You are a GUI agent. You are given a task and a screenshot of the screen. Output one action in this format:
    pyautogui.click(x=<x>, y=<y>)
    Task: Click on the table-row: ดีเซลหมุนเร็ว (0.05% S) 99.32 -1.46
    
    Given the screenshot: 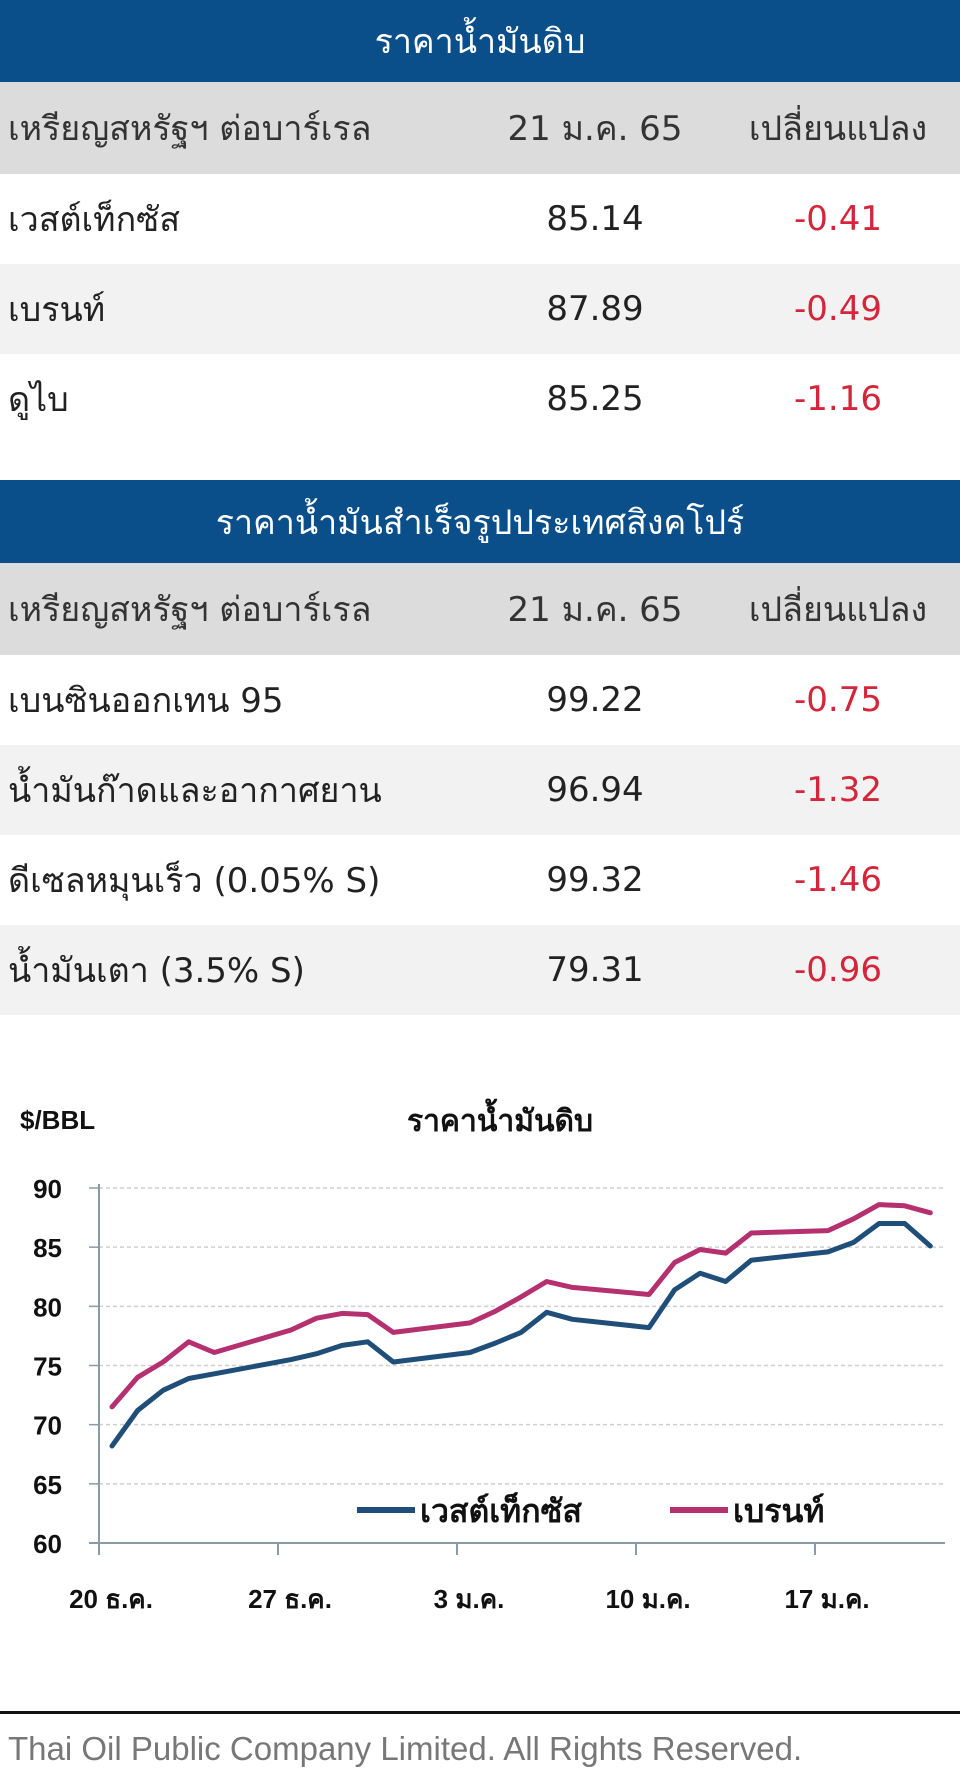 What is the action you would take?
    pyautogui.click(x=480, y=880)
    